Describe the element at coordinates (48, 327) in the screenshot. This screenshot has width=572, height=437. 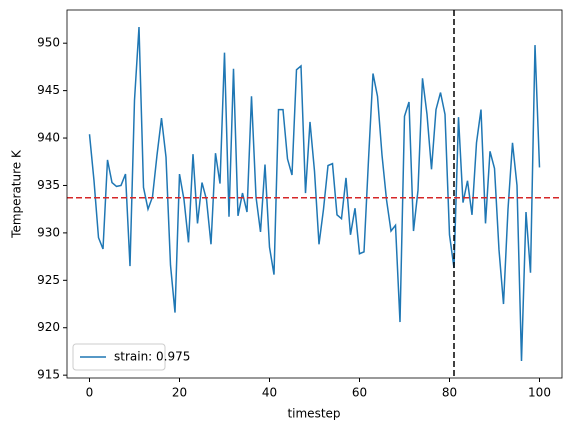
I see `y-tick-label: 920` at that location.